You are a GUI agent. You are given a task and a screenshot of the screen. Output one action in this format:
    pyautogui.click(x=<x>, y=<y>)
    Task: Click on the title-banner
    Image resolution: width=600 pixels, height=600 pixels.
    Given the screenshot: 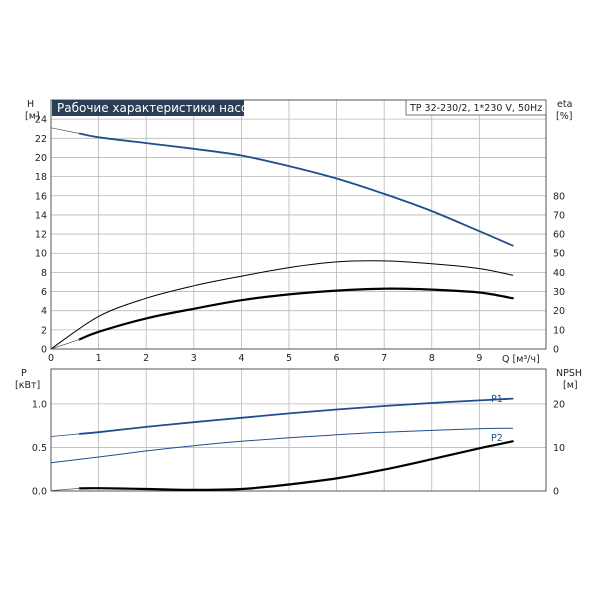 What is the action you would take?
    pyautogui.click(x=148, y=108)
    